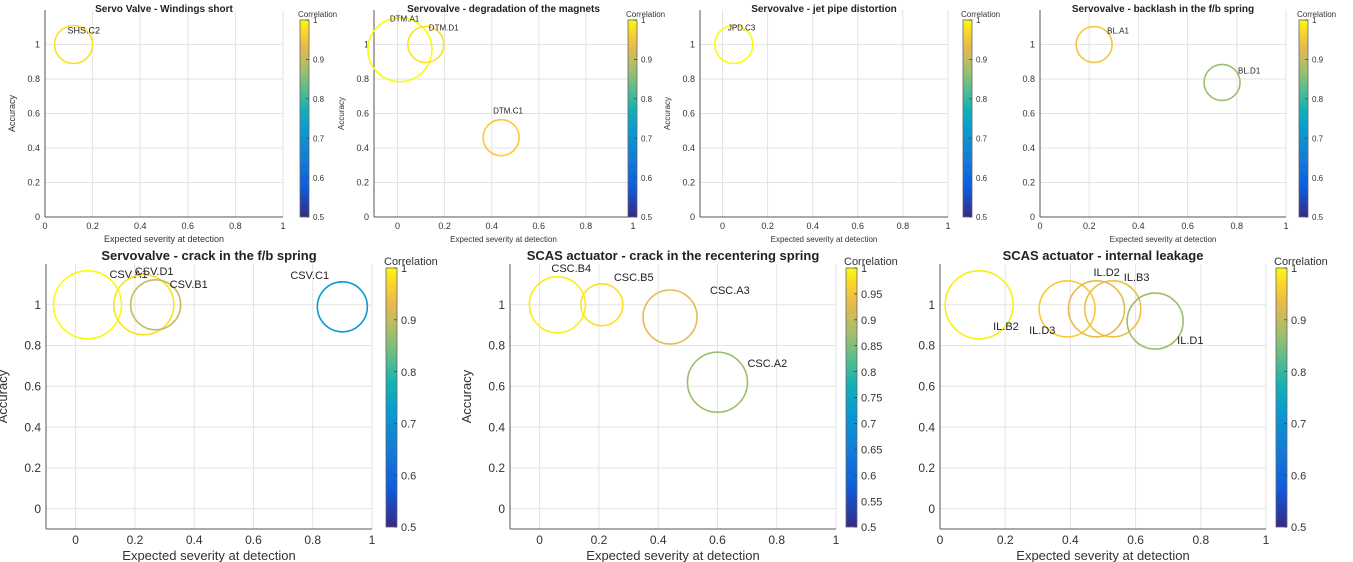 The height and width of the screenshot is (562, 1353). Describe the element at coordinates (670, 317) in the screenshot. I see `bubble-csc-a3` at that location.